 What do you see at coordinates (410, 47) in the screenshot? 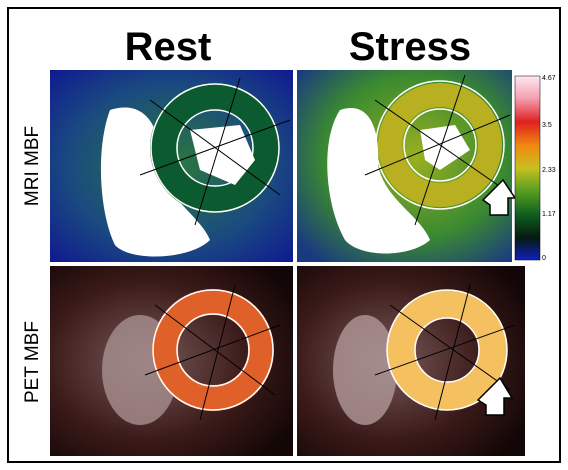
I see `column-title: Stress` at bounding box center [410, 47].